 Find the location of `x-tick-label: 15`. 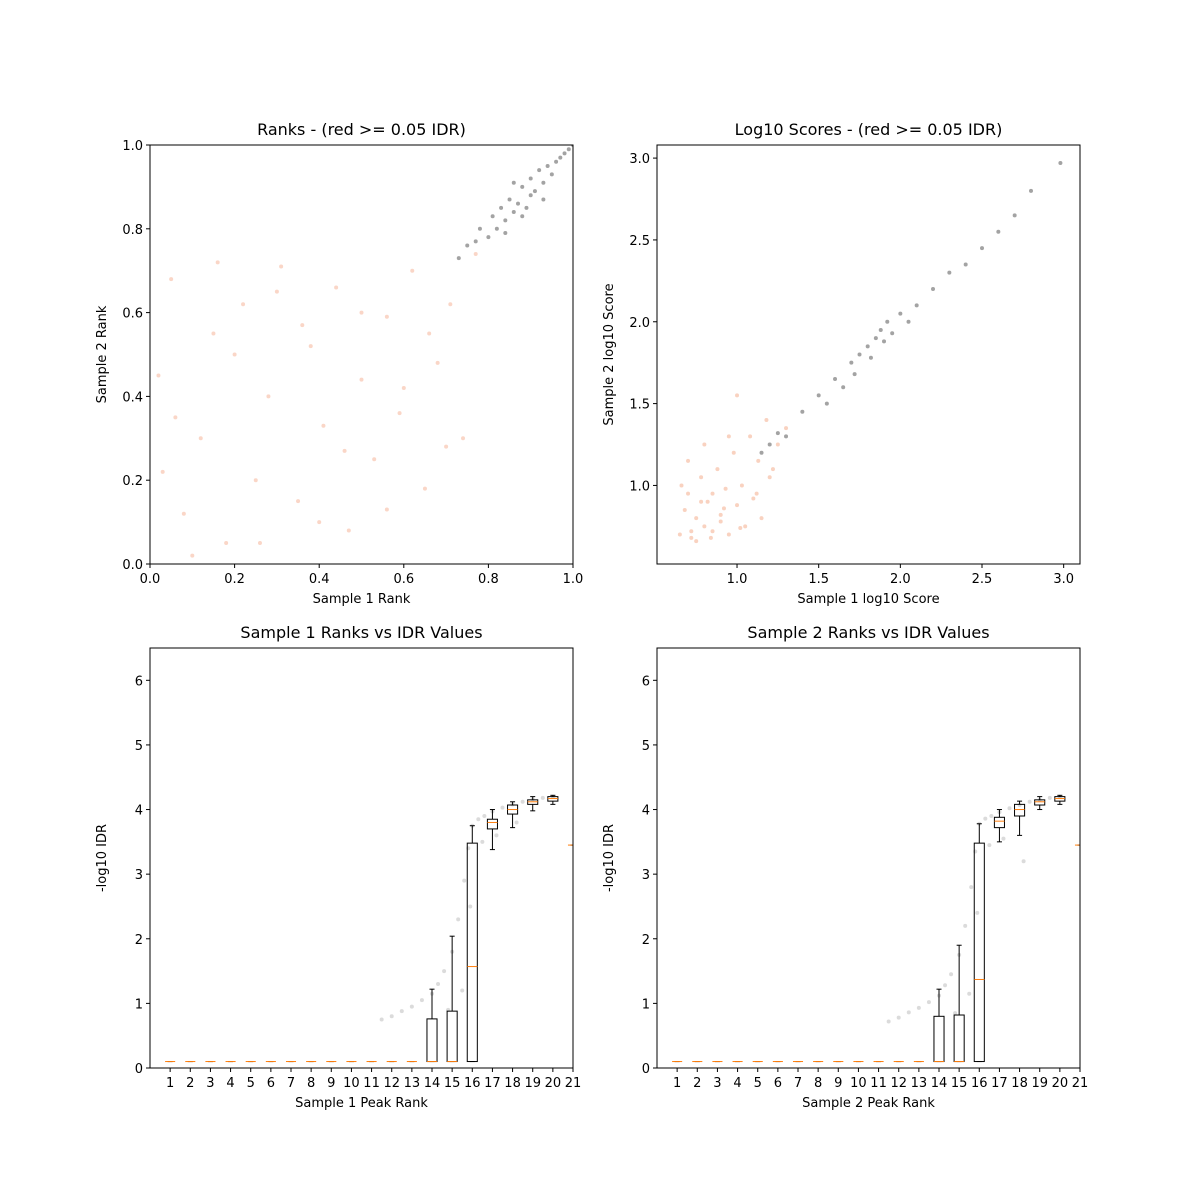

x-tick-label: 15 is located at coordinates (959, 1083).